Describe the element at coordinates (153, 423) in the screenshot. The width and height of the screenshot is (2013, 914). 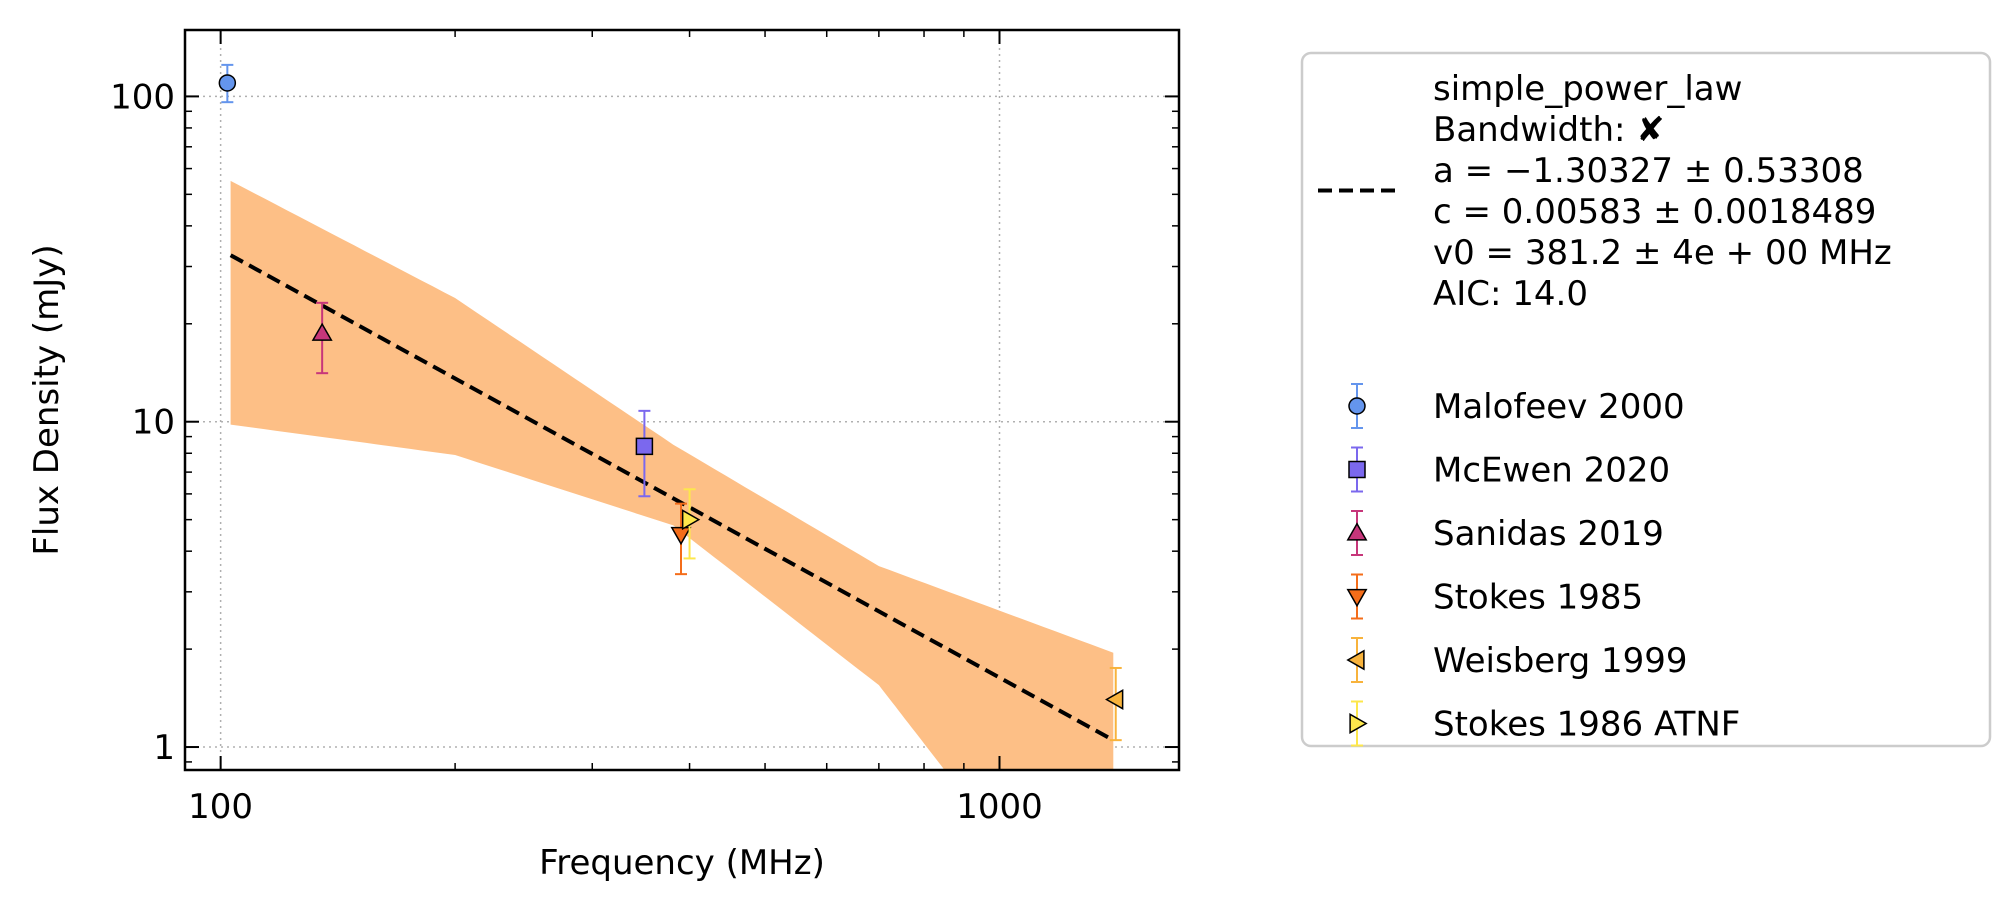
I see `y-tick-label: 10` at that location.